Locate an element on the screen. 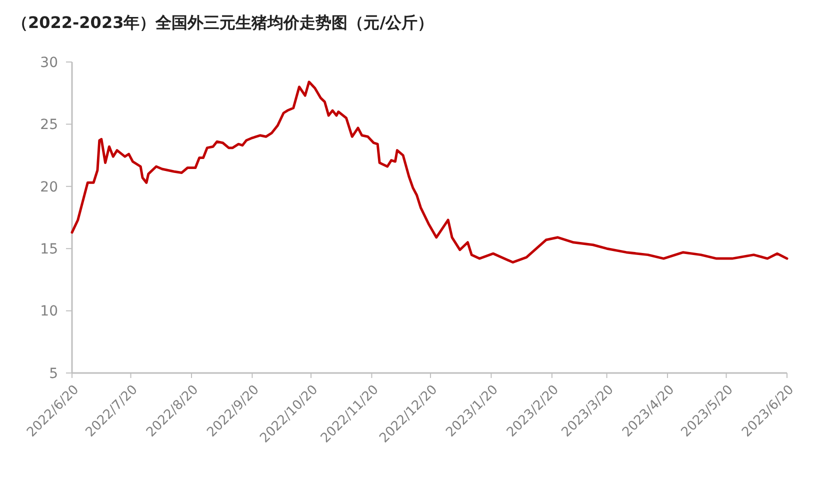  y-tick-label: 20 is located at coordinates (49, 187).